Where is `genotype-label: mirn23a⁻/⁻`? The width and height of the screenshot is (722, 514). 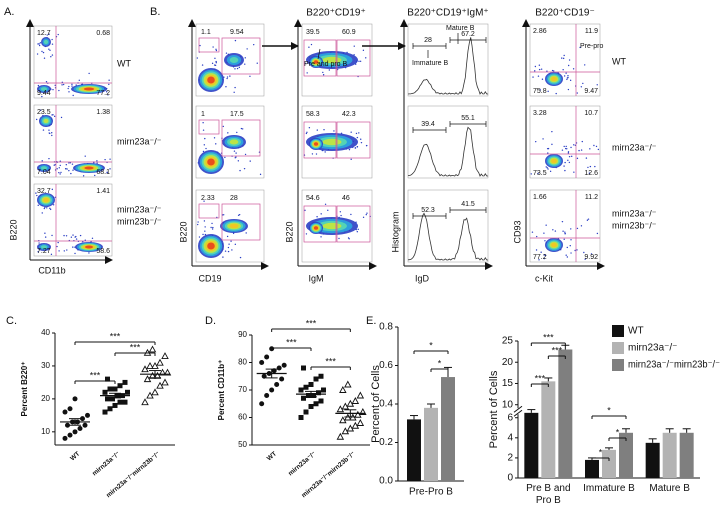
genotype-label: mirn23a⁻/⁻ is located at coordinates (139, 209).